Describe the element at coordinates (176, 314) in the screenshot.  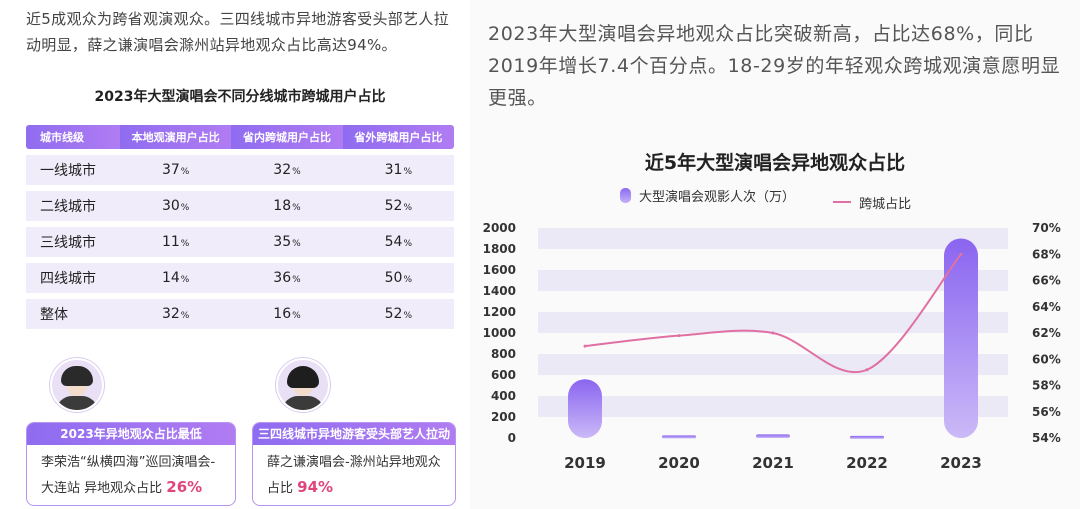
I see `cell-local: 32%` at that location.